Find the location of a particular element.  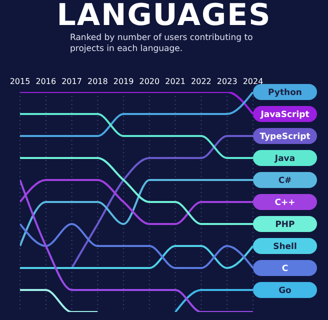

text: Go is located at coordinates (285, 291).